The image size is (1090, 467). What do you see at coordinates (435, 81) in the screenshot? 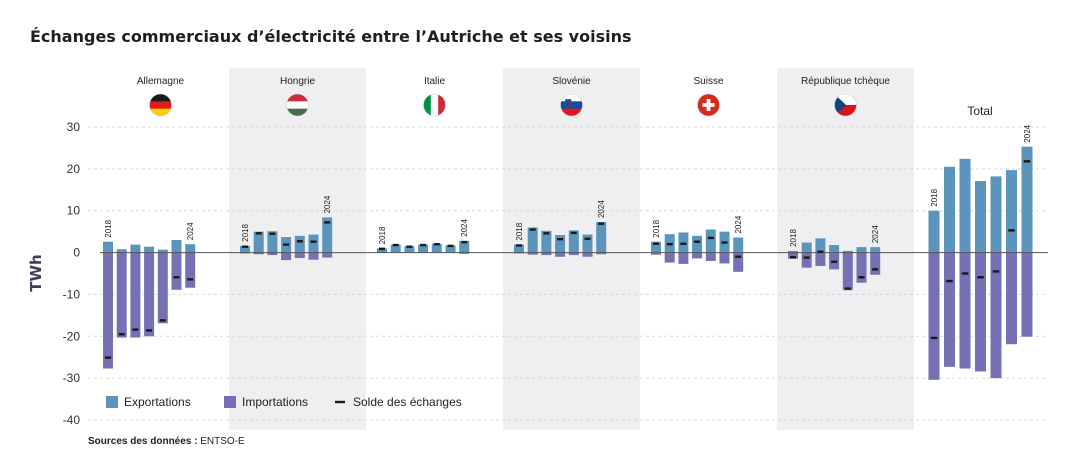
I see `panel-name: Italie` at bounding box center [435, 81].